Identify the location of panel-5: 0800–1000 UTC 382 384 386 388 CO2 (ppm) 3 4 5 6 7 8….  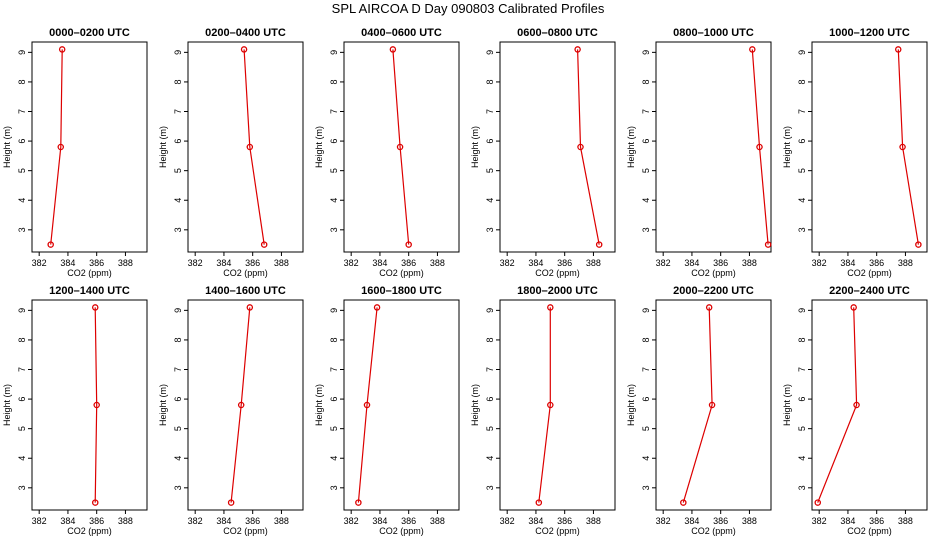
(699, 152).